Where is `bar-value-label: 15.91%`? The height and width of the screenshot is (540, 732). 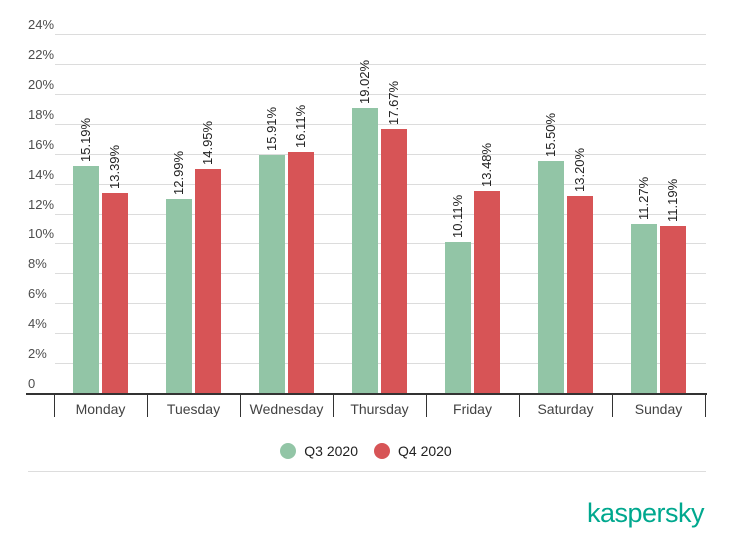 bar-value-label: 15.91% is located at coordinates (271, 128).